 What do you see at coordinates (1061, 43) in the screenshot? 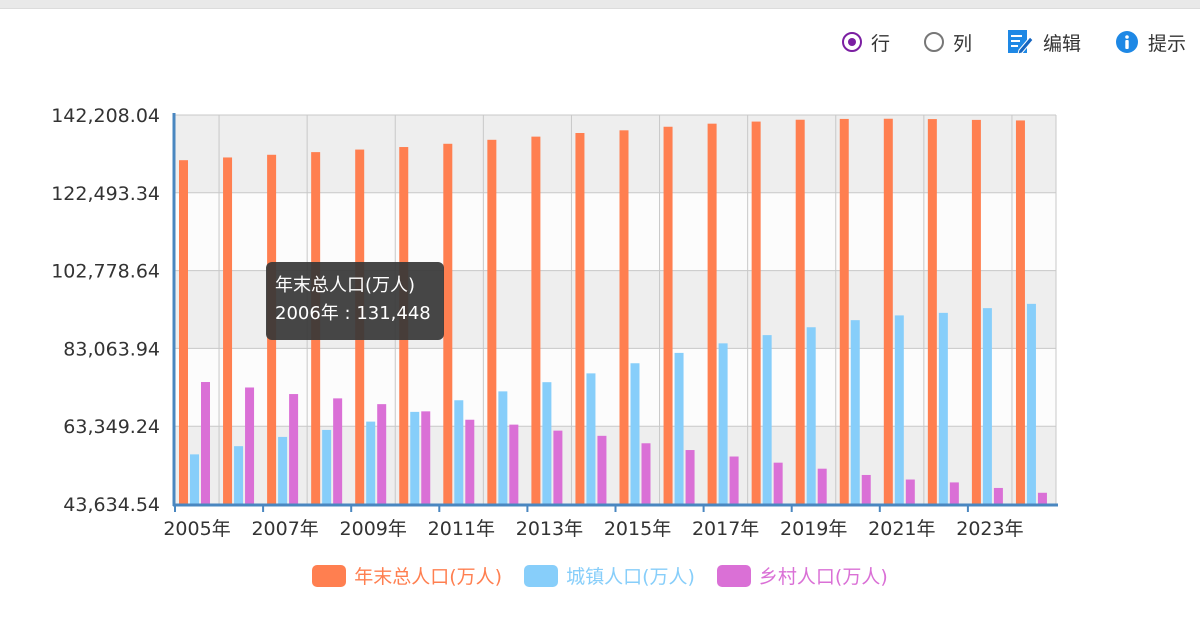
I see `edit-label: 编辑` at bounding box center [1061, 43].